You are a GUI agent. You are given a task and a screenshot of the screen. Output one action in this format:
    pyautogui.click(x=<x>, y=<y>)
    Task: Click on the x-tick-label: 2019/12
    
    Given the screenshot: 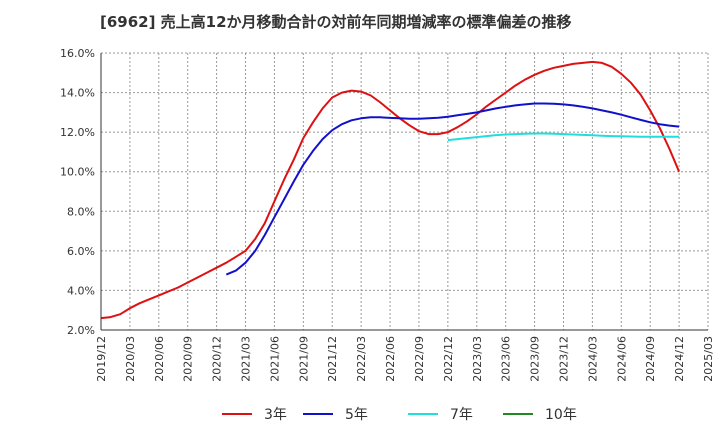 What is the action you would take?
    pyautogui.click(x=101, y=359)
    